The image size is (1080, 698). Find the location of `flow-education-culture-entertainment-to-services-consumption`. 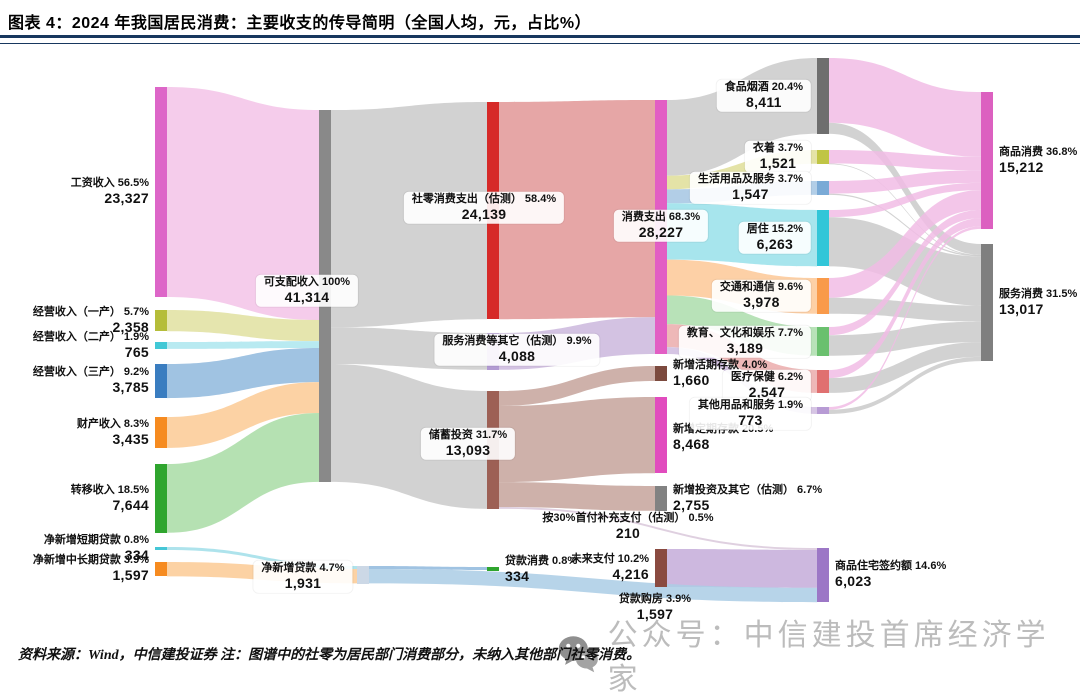

flow-education-culture-entertainment-to-services-consumption is located at coordinates (905, 338).